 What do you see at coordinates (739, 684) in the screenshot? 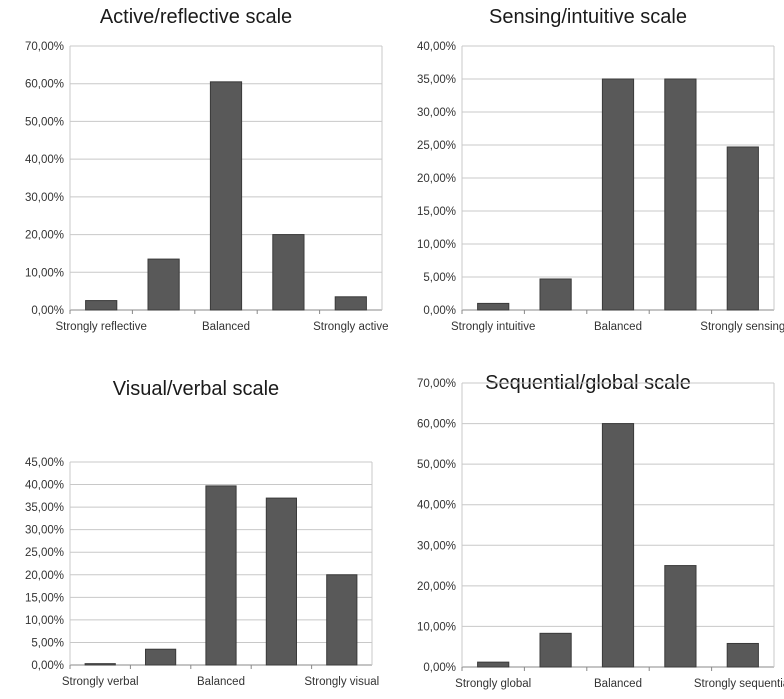
I see `x-category-label: Strongly sequential` at bounding box center [739, 684].